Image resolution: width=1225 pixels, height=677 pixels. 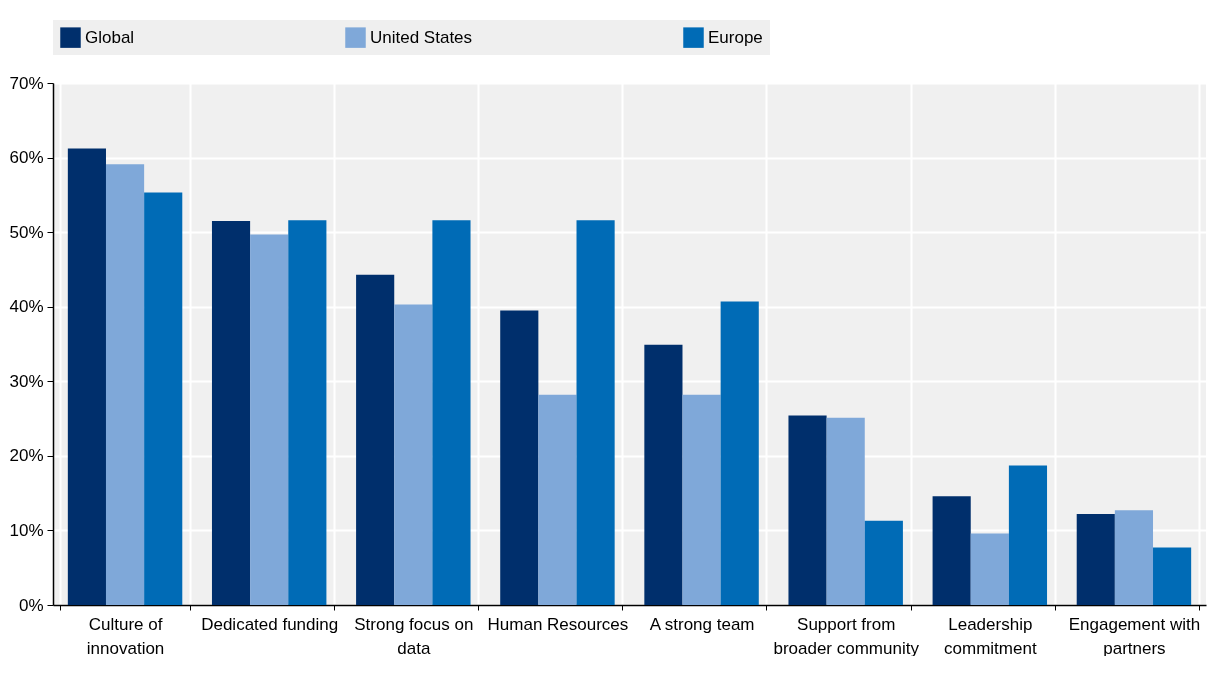 I want to click on x-tick-label: Strong focus on data, so click(x=414, y=636).